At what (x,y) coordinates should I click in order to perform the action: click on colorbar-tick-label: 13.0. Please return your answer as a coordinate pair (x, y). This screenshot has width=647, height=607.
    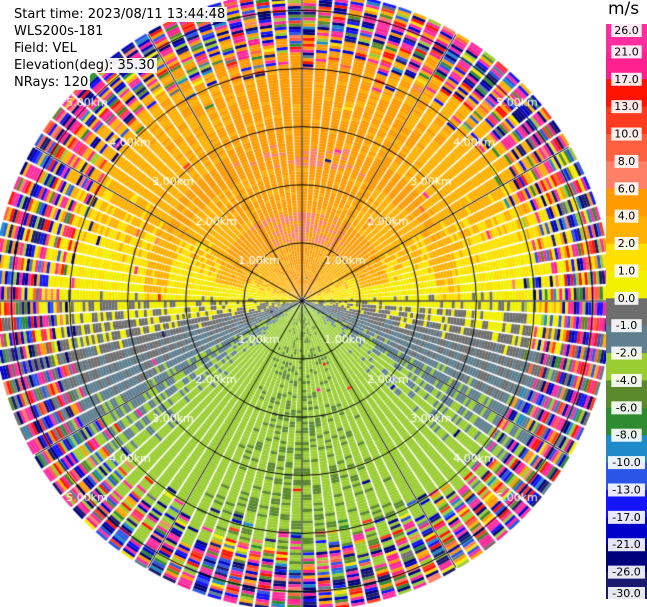
    Looking at the image, I should click on (626, 106).